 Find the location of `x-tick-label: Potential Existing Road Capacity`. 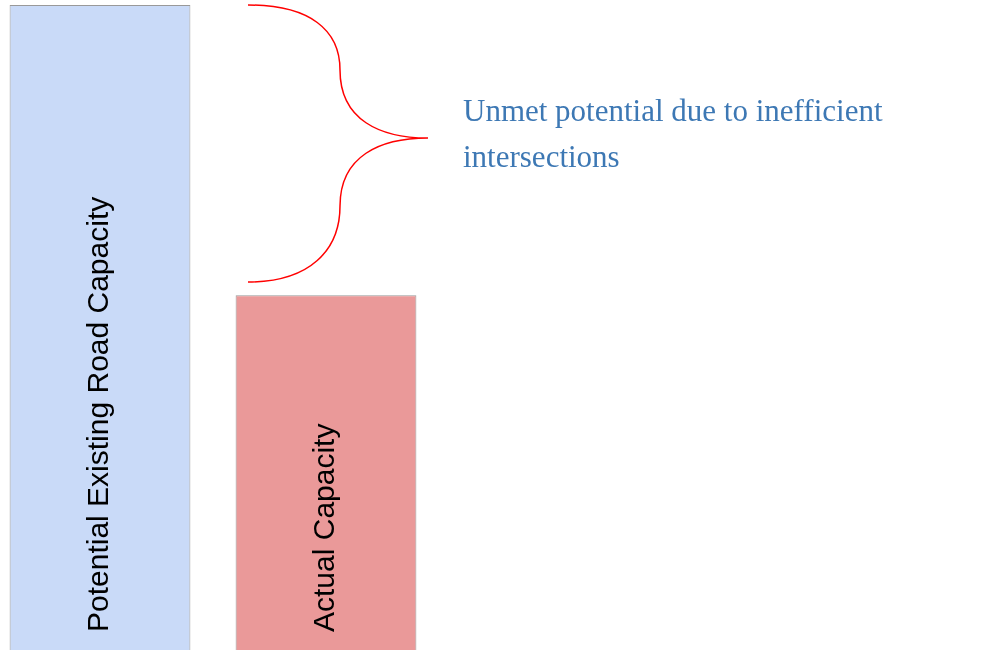

x-tick-label: Potential Existing Road Capacity is located at coordinates (98, 414).